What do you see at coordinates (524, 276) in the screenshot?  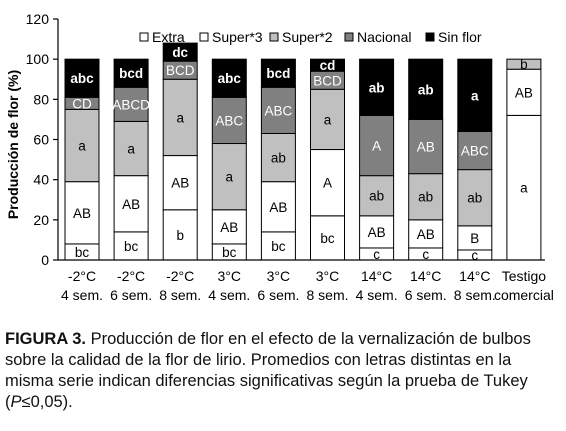 I see `x-tick-label: Testigo` at bounding box center [524, 276].